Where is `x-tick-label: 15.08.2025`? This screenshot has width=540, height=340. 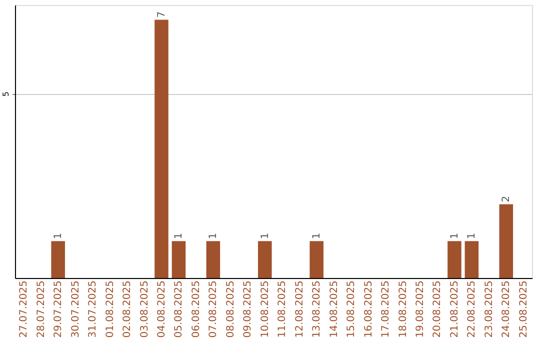 x-tick-label: 15.08.2025 is located at coordinates (352, 309).